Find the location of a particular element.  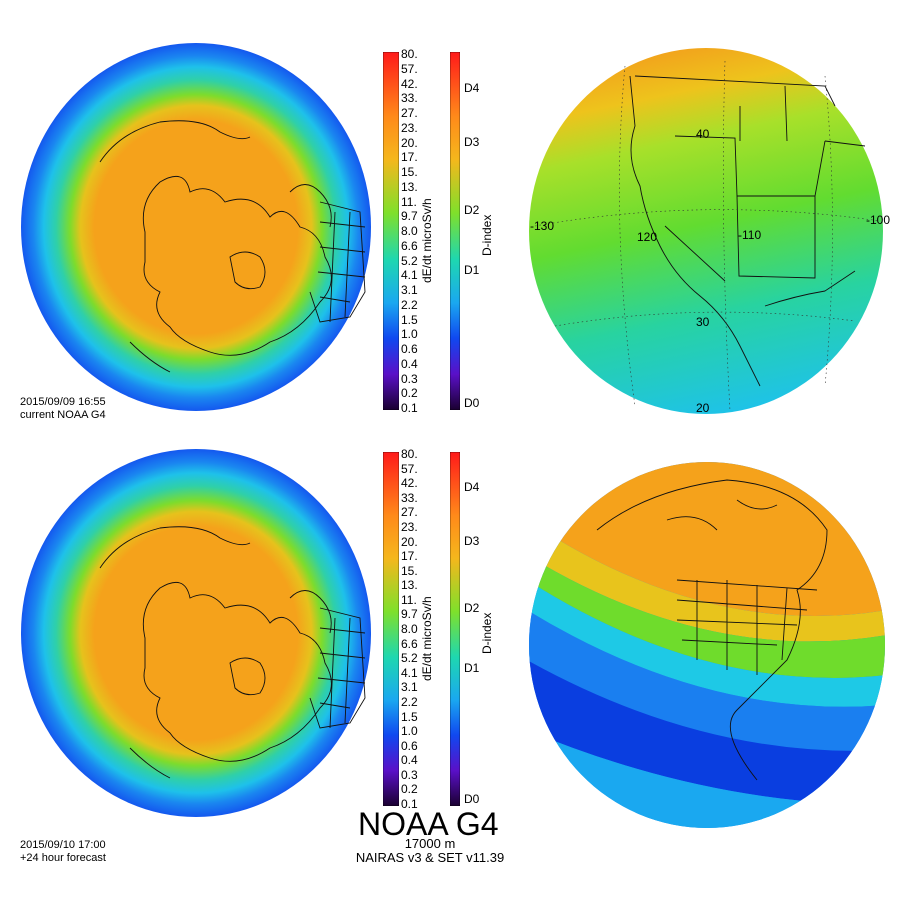

lon-label-120: 120 is located at coordinates (647, 237).